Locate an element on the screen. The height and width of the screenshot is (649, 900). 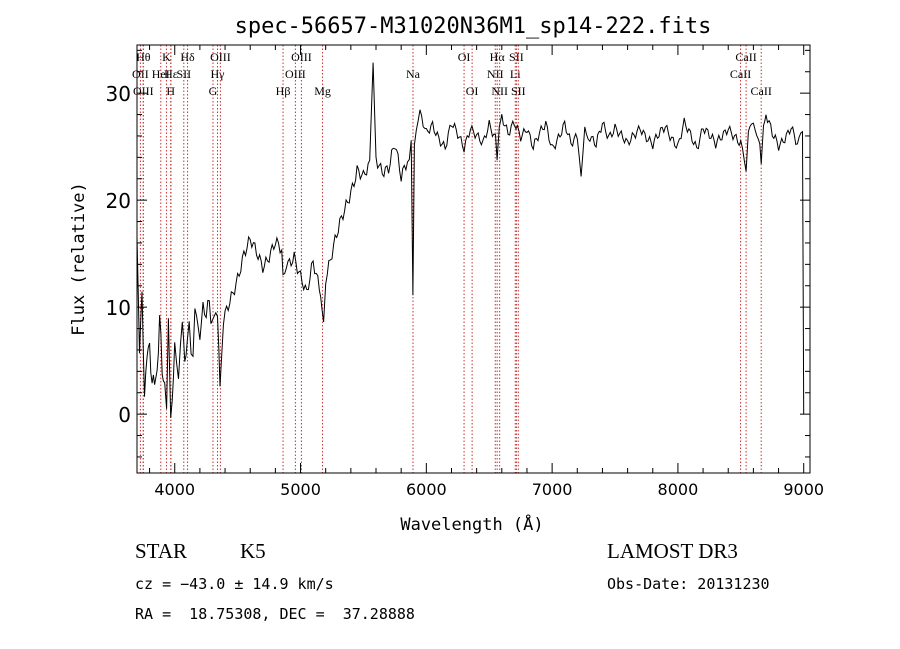
x-axis-label: Wavelength (Å) is located at coordinates (471, 524).